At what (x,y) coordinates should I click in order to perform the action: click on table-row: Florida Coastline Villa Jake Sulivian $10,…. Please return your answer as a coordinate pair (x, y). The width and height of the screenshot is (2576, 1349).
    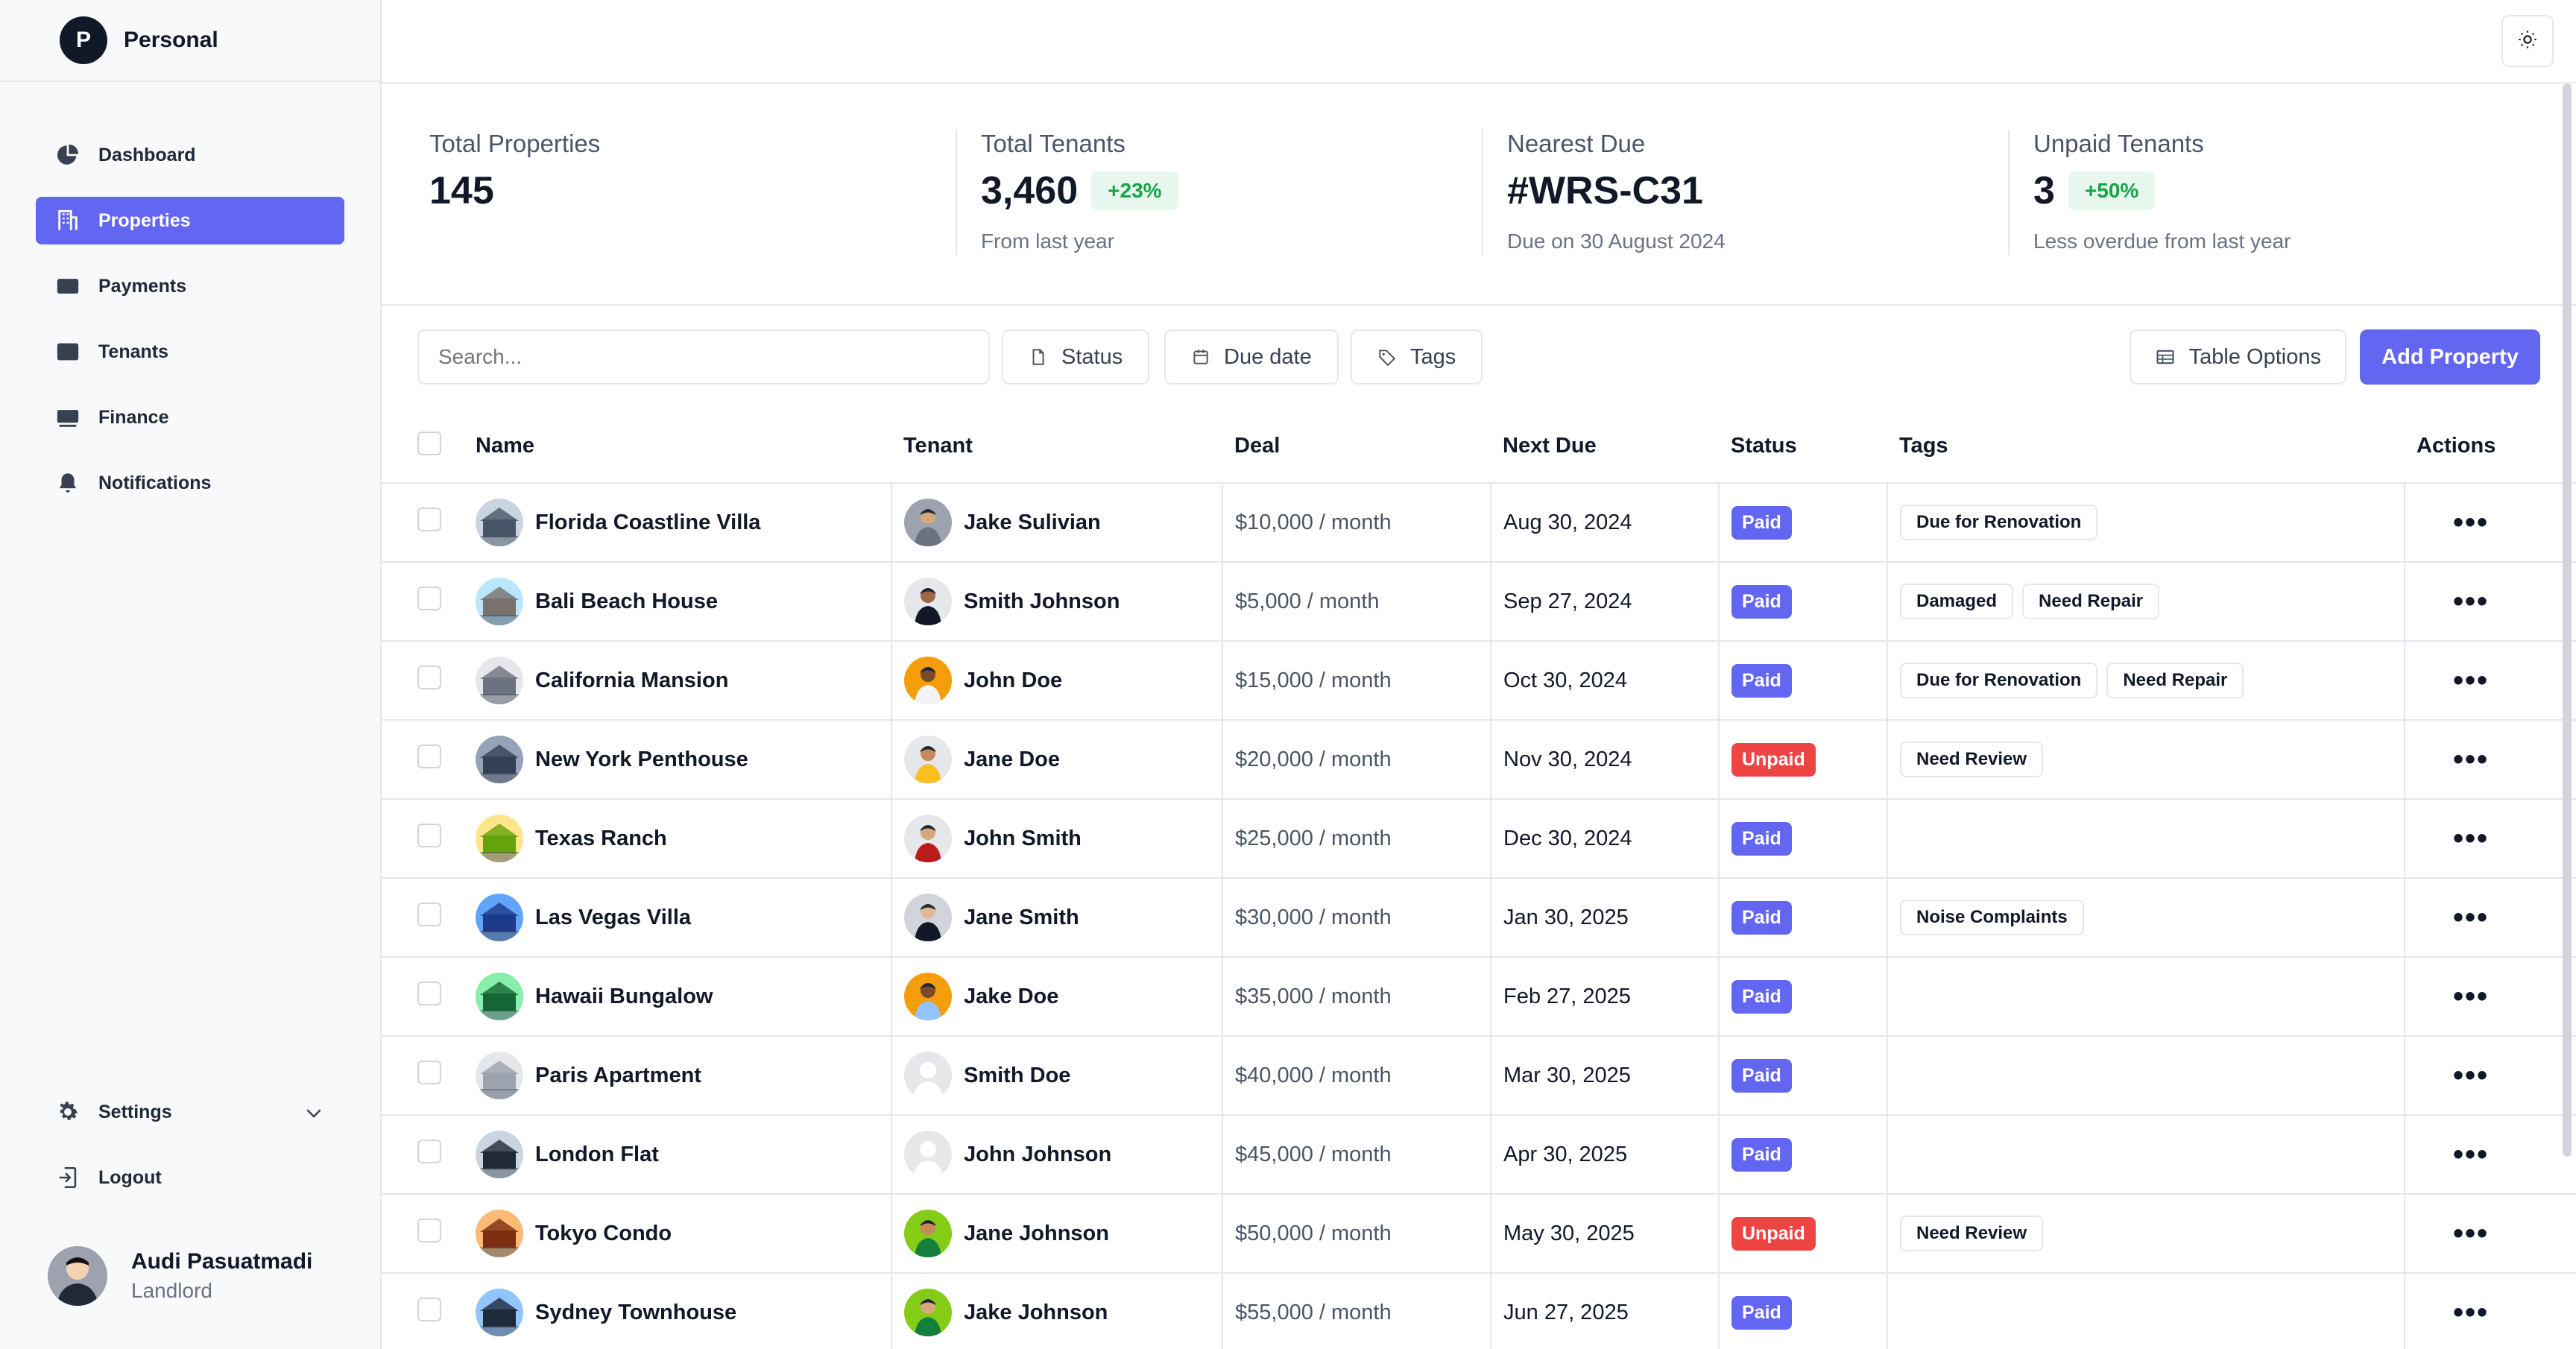
    Looking at the image, I should click on (1479, 523).